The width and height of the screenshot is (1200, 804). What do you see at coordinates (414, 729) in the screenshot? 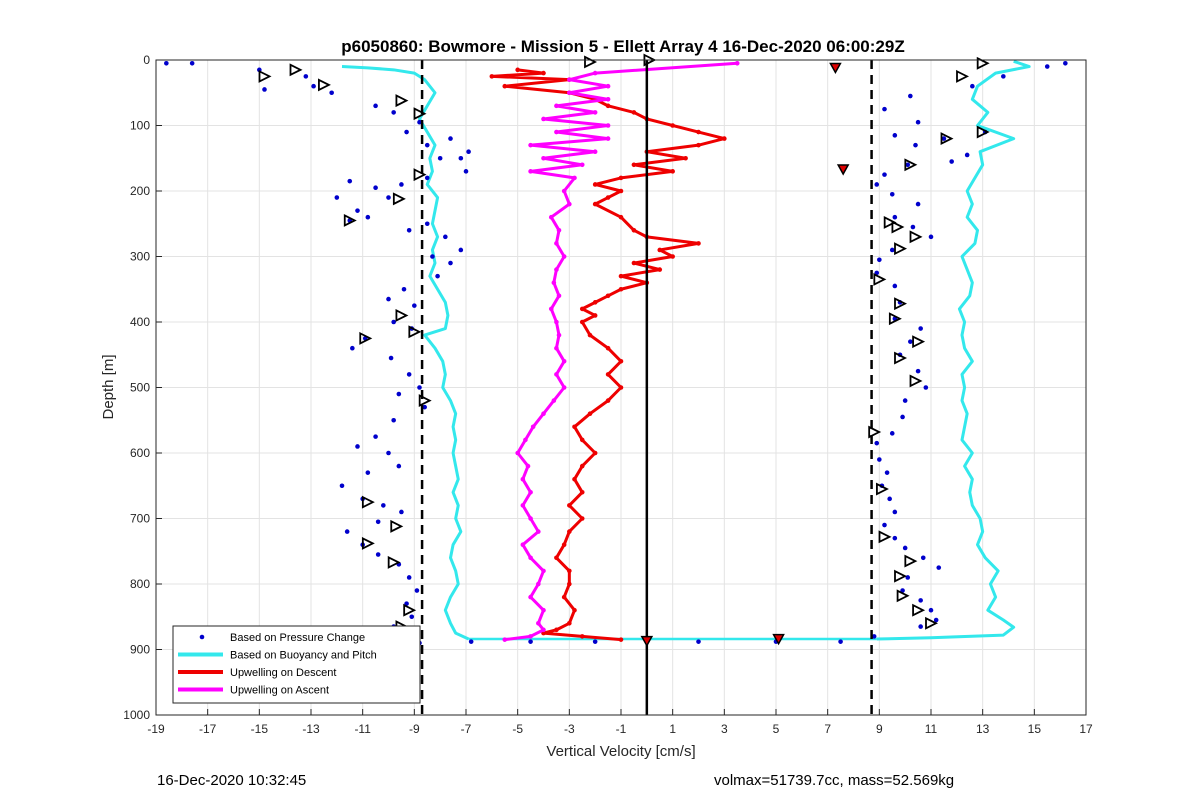
I see `x-tick-label: -9` at bounding box center [414, 729].